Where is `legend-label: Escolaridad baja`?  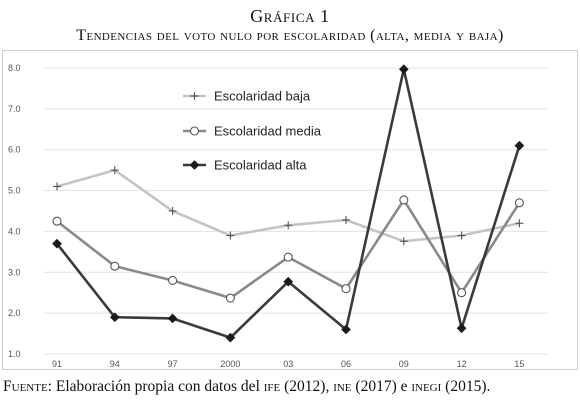
legend-label: Escolaridad baja is located at coordinates (262, 96).